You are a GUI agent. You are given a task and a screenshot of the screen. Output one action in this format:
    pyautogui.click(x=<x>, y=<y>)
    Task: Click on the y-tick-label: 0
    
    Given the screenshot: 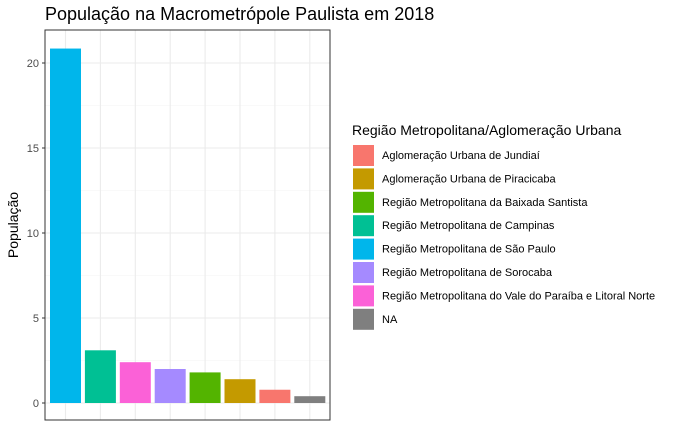 What is the action you would take?
    pyautogui.click(x=36, y=404)
    